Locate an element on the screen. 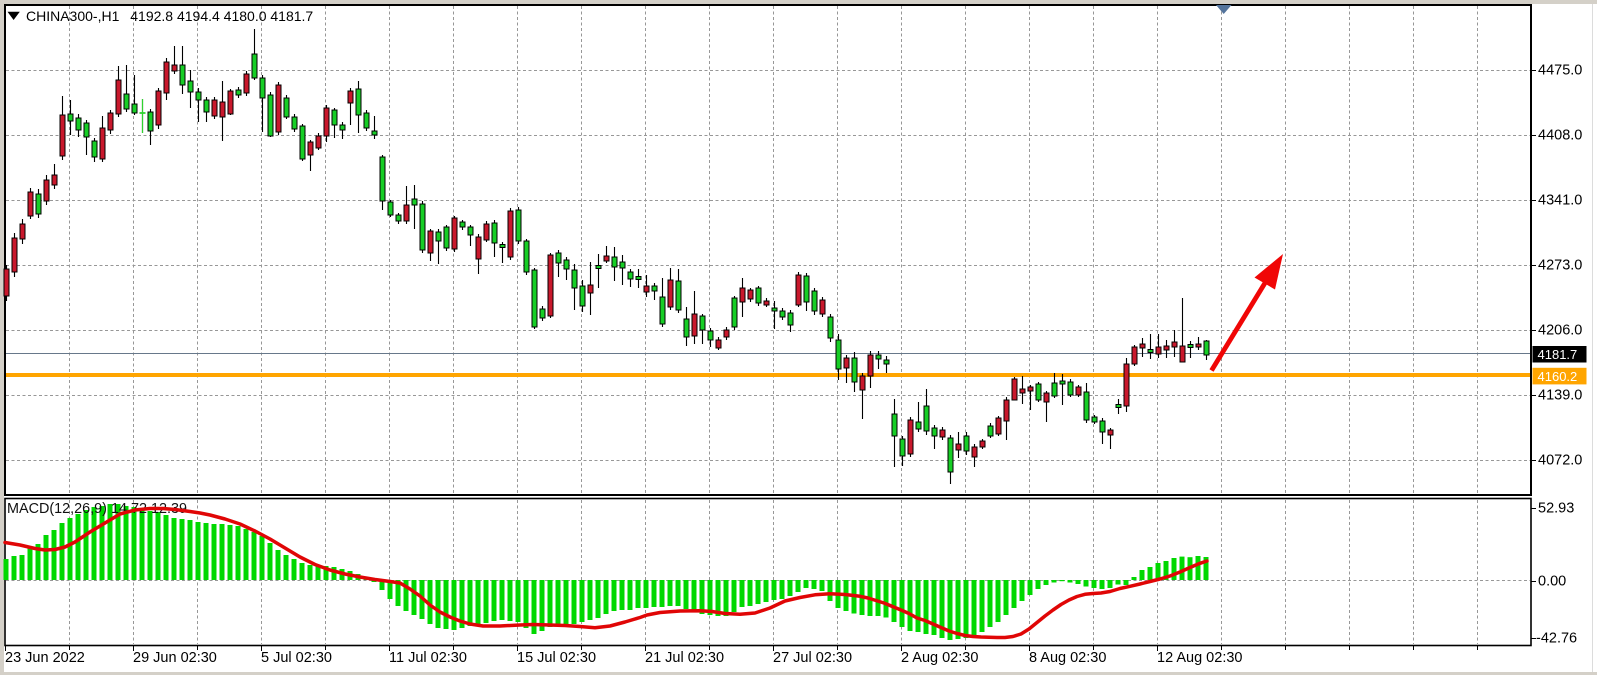 The height and width of the screenshot is (675, 1597). svg-text: MACD(12,26,9) 14.72 12.39 is located at coordinates (97, 509).